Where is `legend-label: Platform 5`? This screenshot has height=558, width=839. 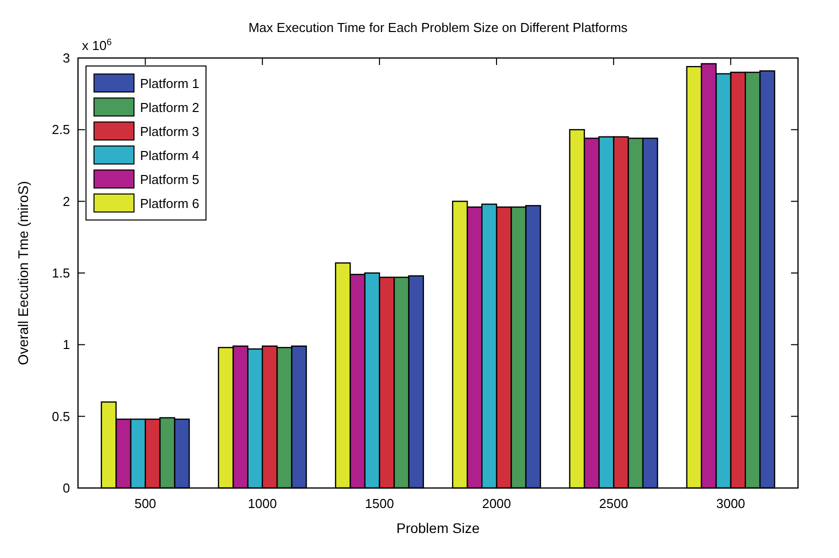
legend-label: Platform 5 is located at coordinates (170, 179).